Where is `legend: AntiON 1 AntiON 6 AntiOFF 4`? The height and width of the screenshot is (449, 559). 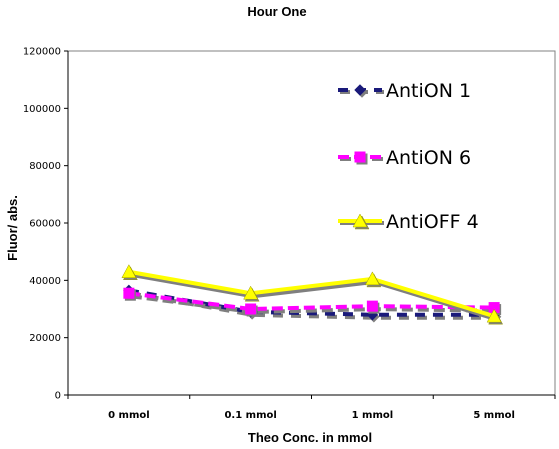 legend: AntiON 1 AntiON 6 AntiOFF 4 is located at coordinates (408, 156).